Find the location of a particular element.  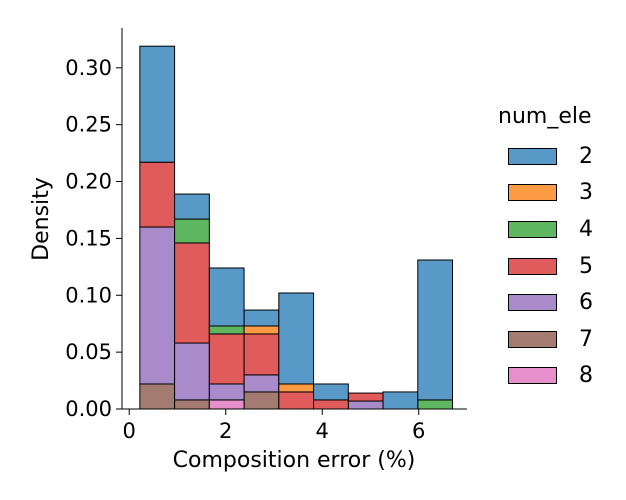

y-tick-label: 0.20 is located at coordinates (88, 182).